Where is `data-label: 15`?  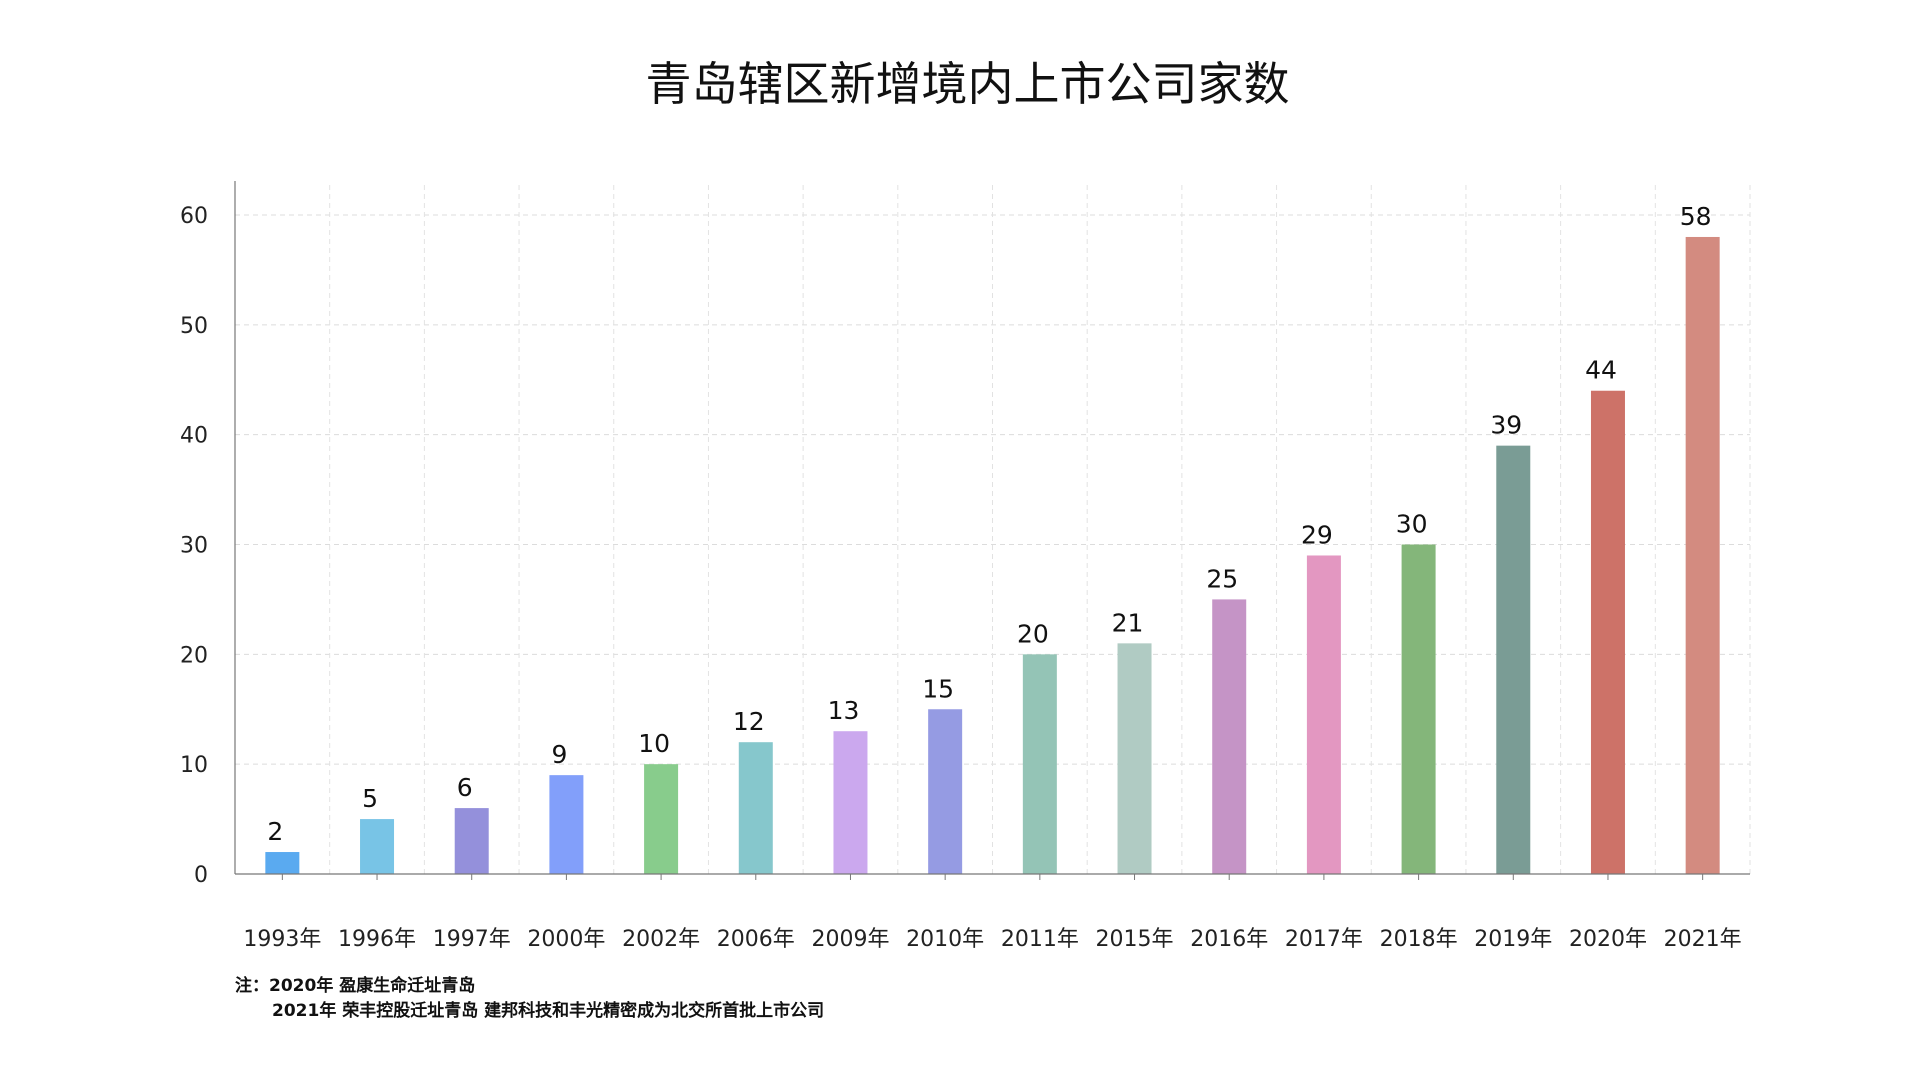 data-label: 15 is located at coordinates (938, 688).